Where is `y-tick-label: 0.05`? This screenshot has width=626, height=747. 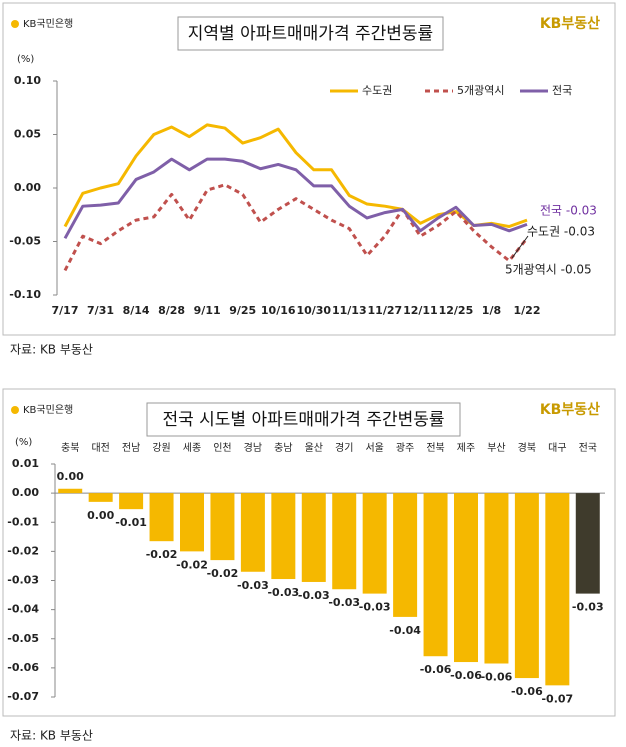
y-tick-label: 0.05 is located at coordinates (27, 134).